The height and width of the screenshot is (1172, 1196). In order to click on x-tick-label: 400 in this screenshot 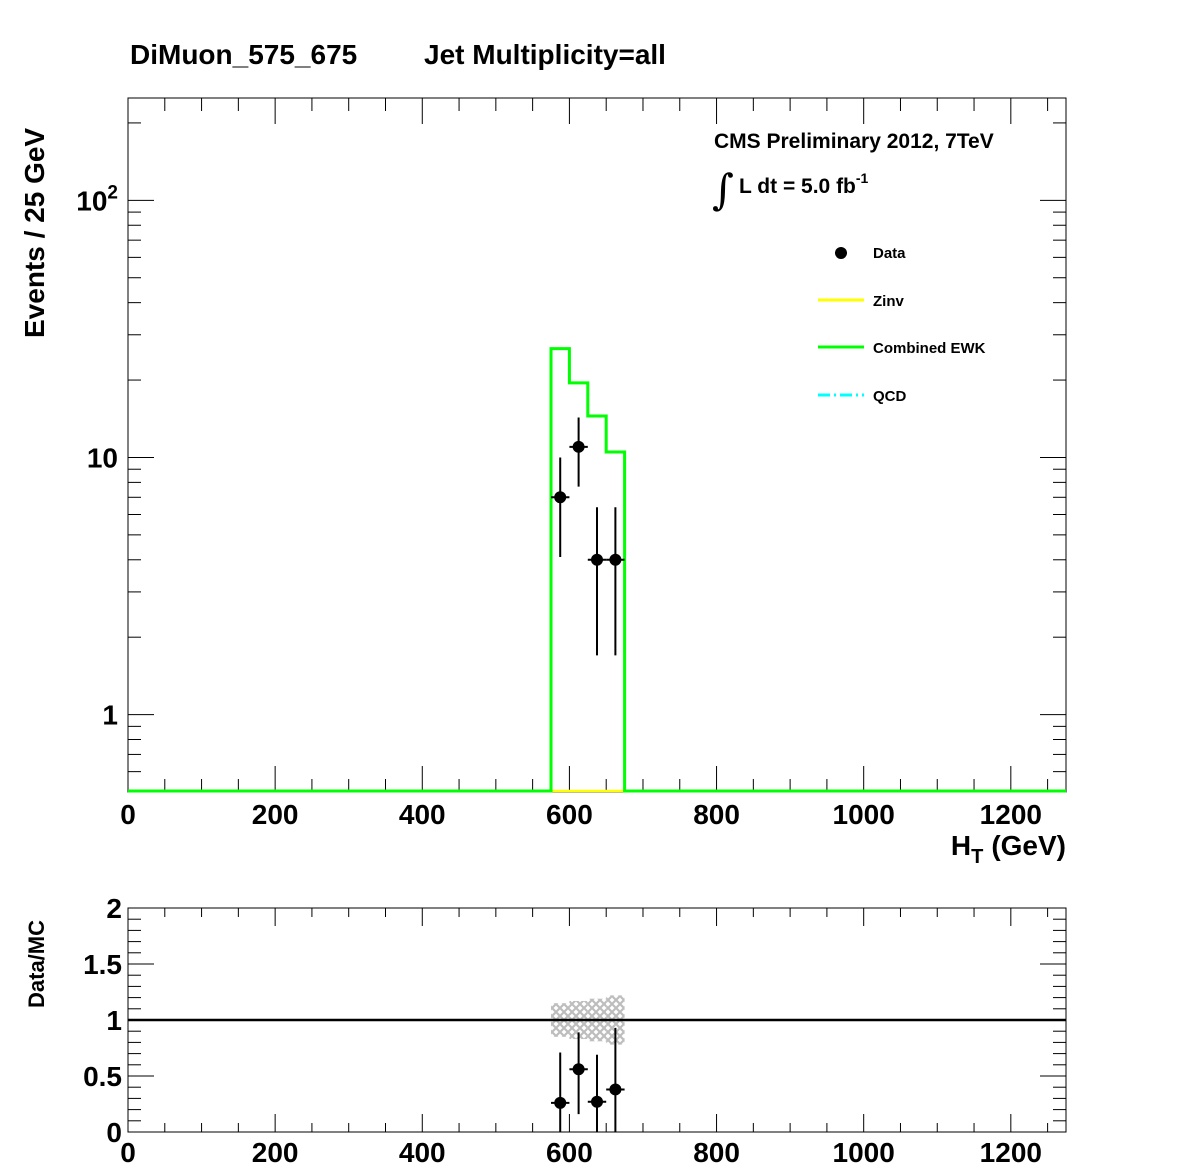, I will do `click(422, 814)`.